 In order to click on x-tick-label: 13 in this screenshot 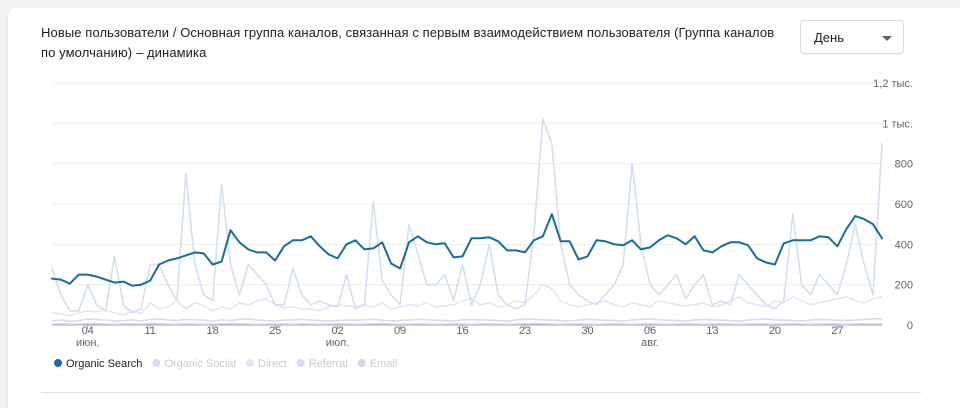, I will do `click(712, 331)`.